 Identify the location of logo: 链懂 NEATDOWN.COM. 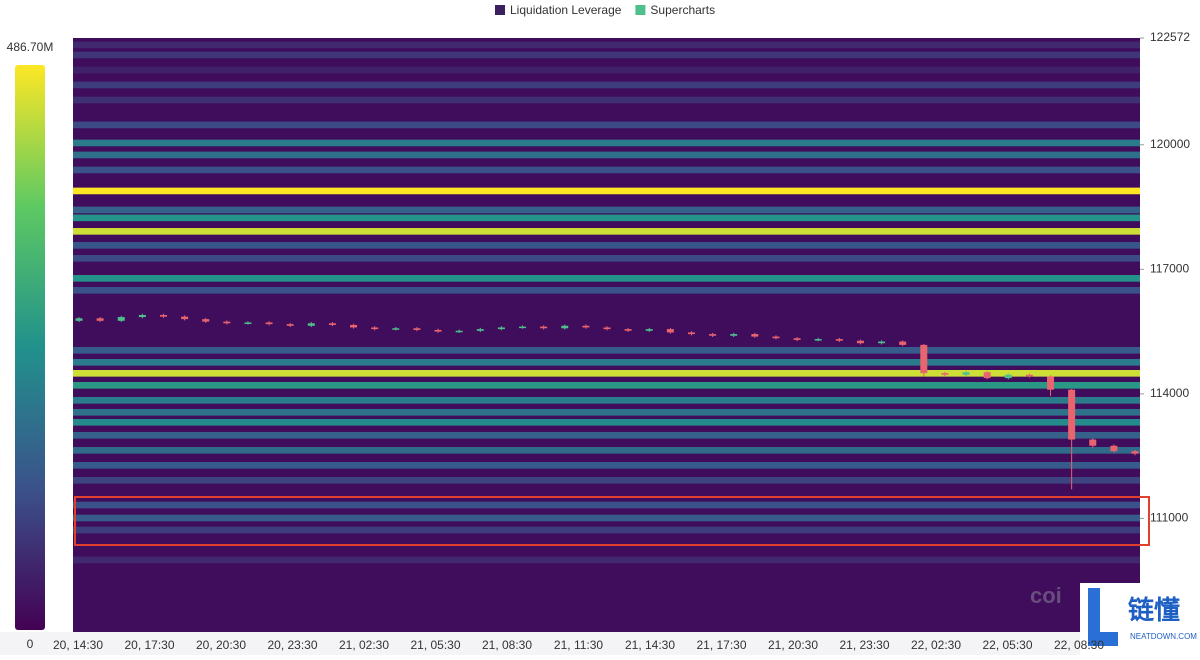
(1140, 619).